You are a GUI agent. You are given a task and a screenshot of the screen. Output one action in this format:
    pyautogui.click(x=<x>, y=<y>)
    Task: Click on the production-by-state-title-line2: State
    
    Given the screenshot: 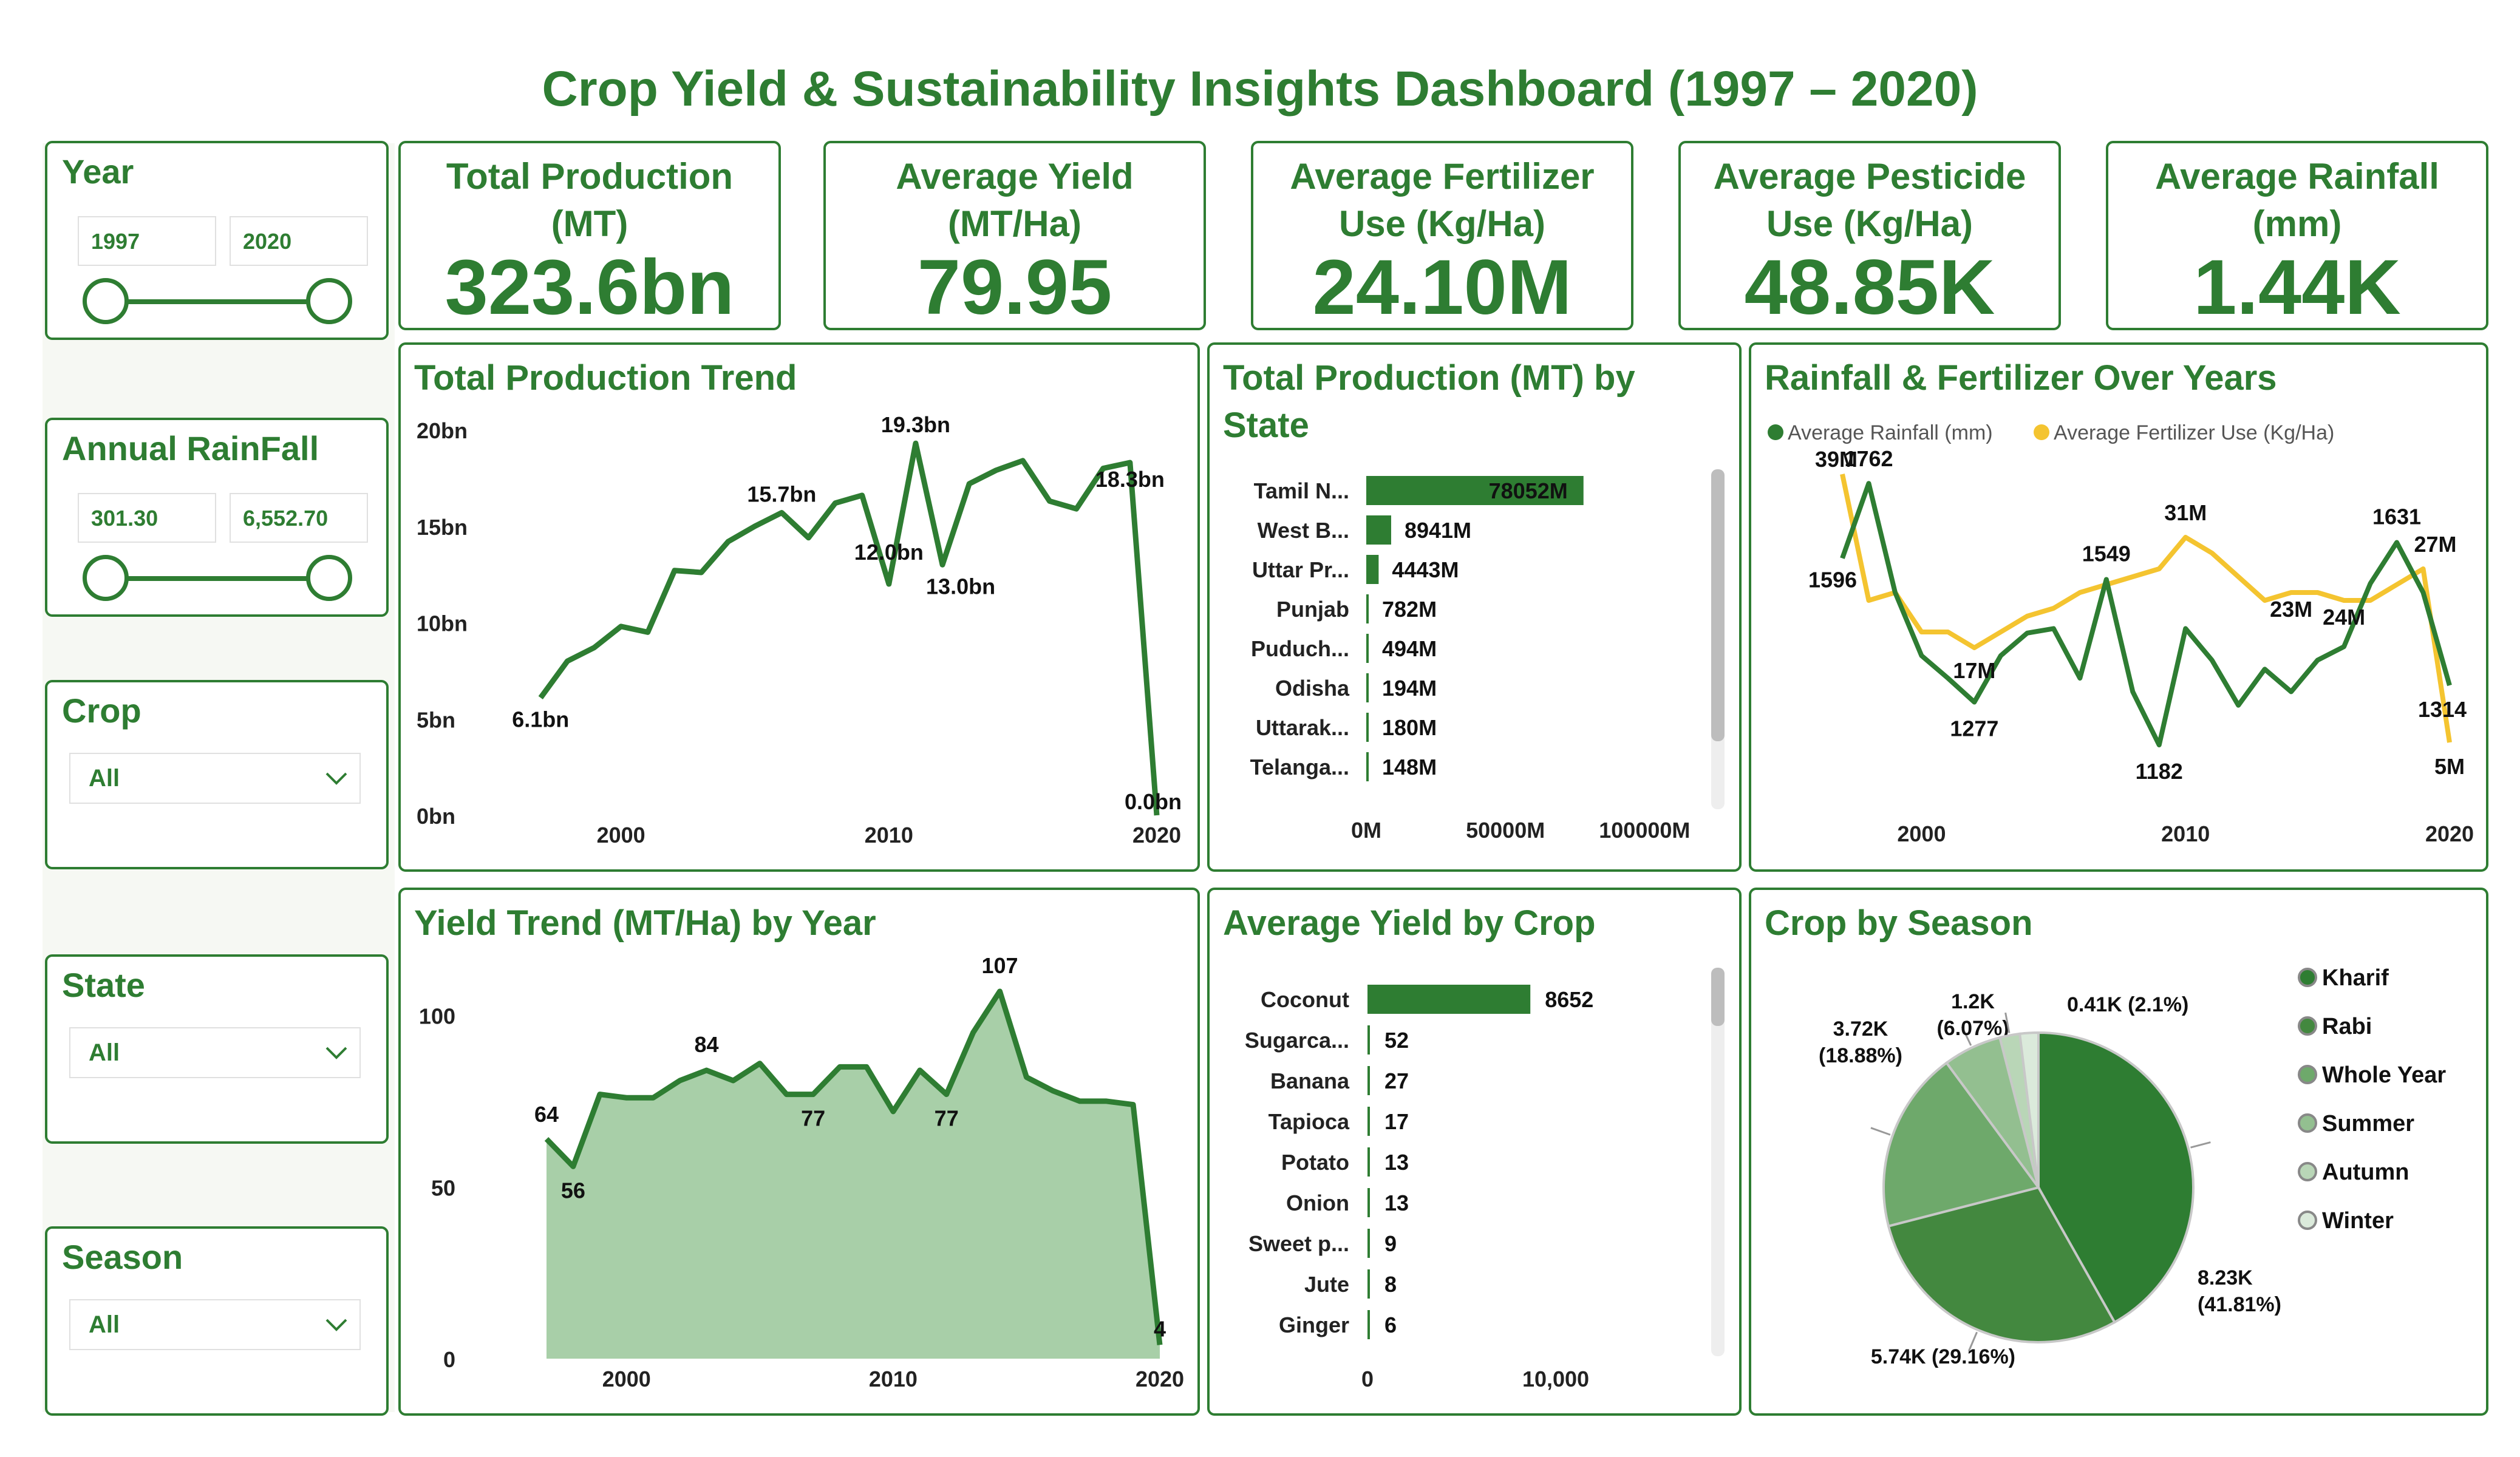 What is the action you would take?
    pyautogui.click(x=1266, y=425)
    